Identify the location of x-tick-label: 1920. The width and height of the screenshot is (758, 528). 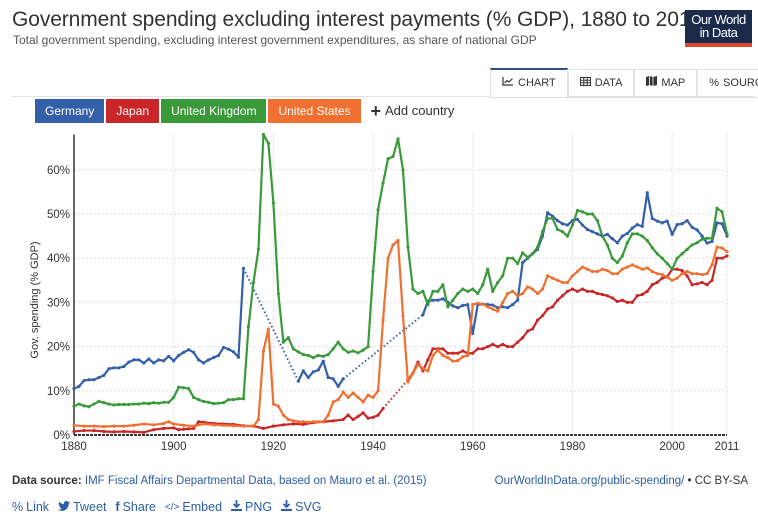
(274, 447).